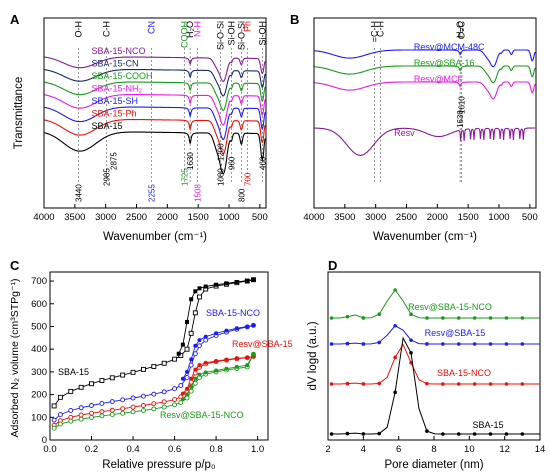 Image resolution: width=550 pixels, height=475 pixels. I want to click on panel-c-xlabel: Relative pressure p/p₀, so click(159, 465).